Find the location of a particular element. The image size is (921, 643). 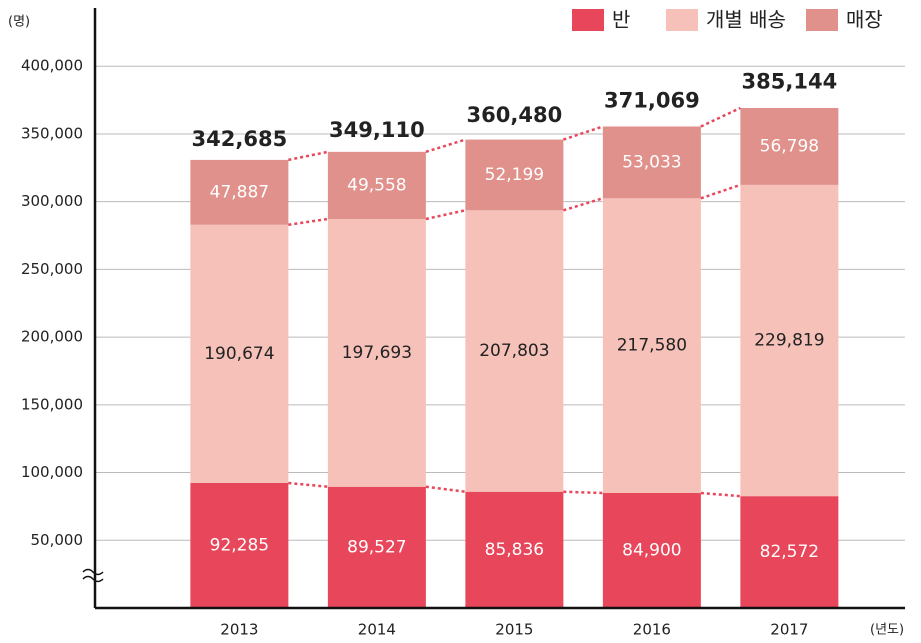

data-label: 84,900 is located at coordinates (651, 551).